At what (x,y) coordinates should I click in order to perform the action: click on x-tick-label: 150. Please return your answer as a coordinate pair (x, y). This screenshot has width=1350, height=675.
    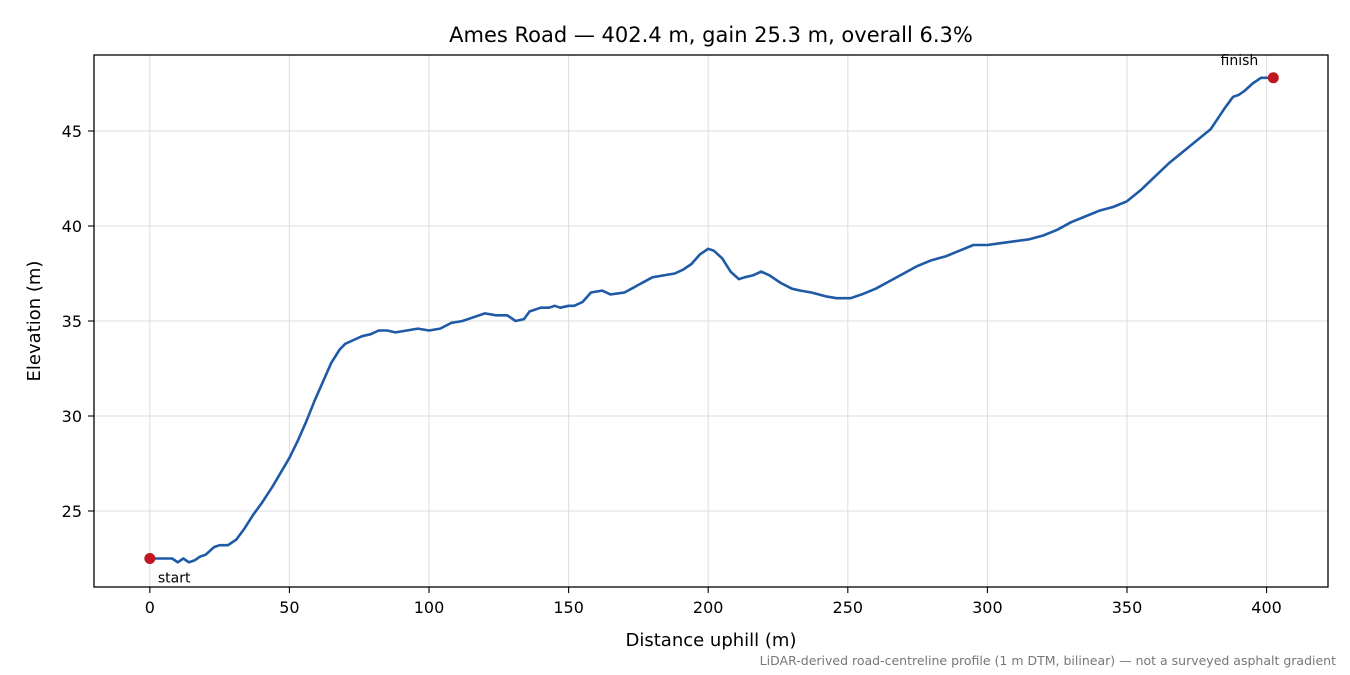
    Looking at the image, I should click on (568, 607).